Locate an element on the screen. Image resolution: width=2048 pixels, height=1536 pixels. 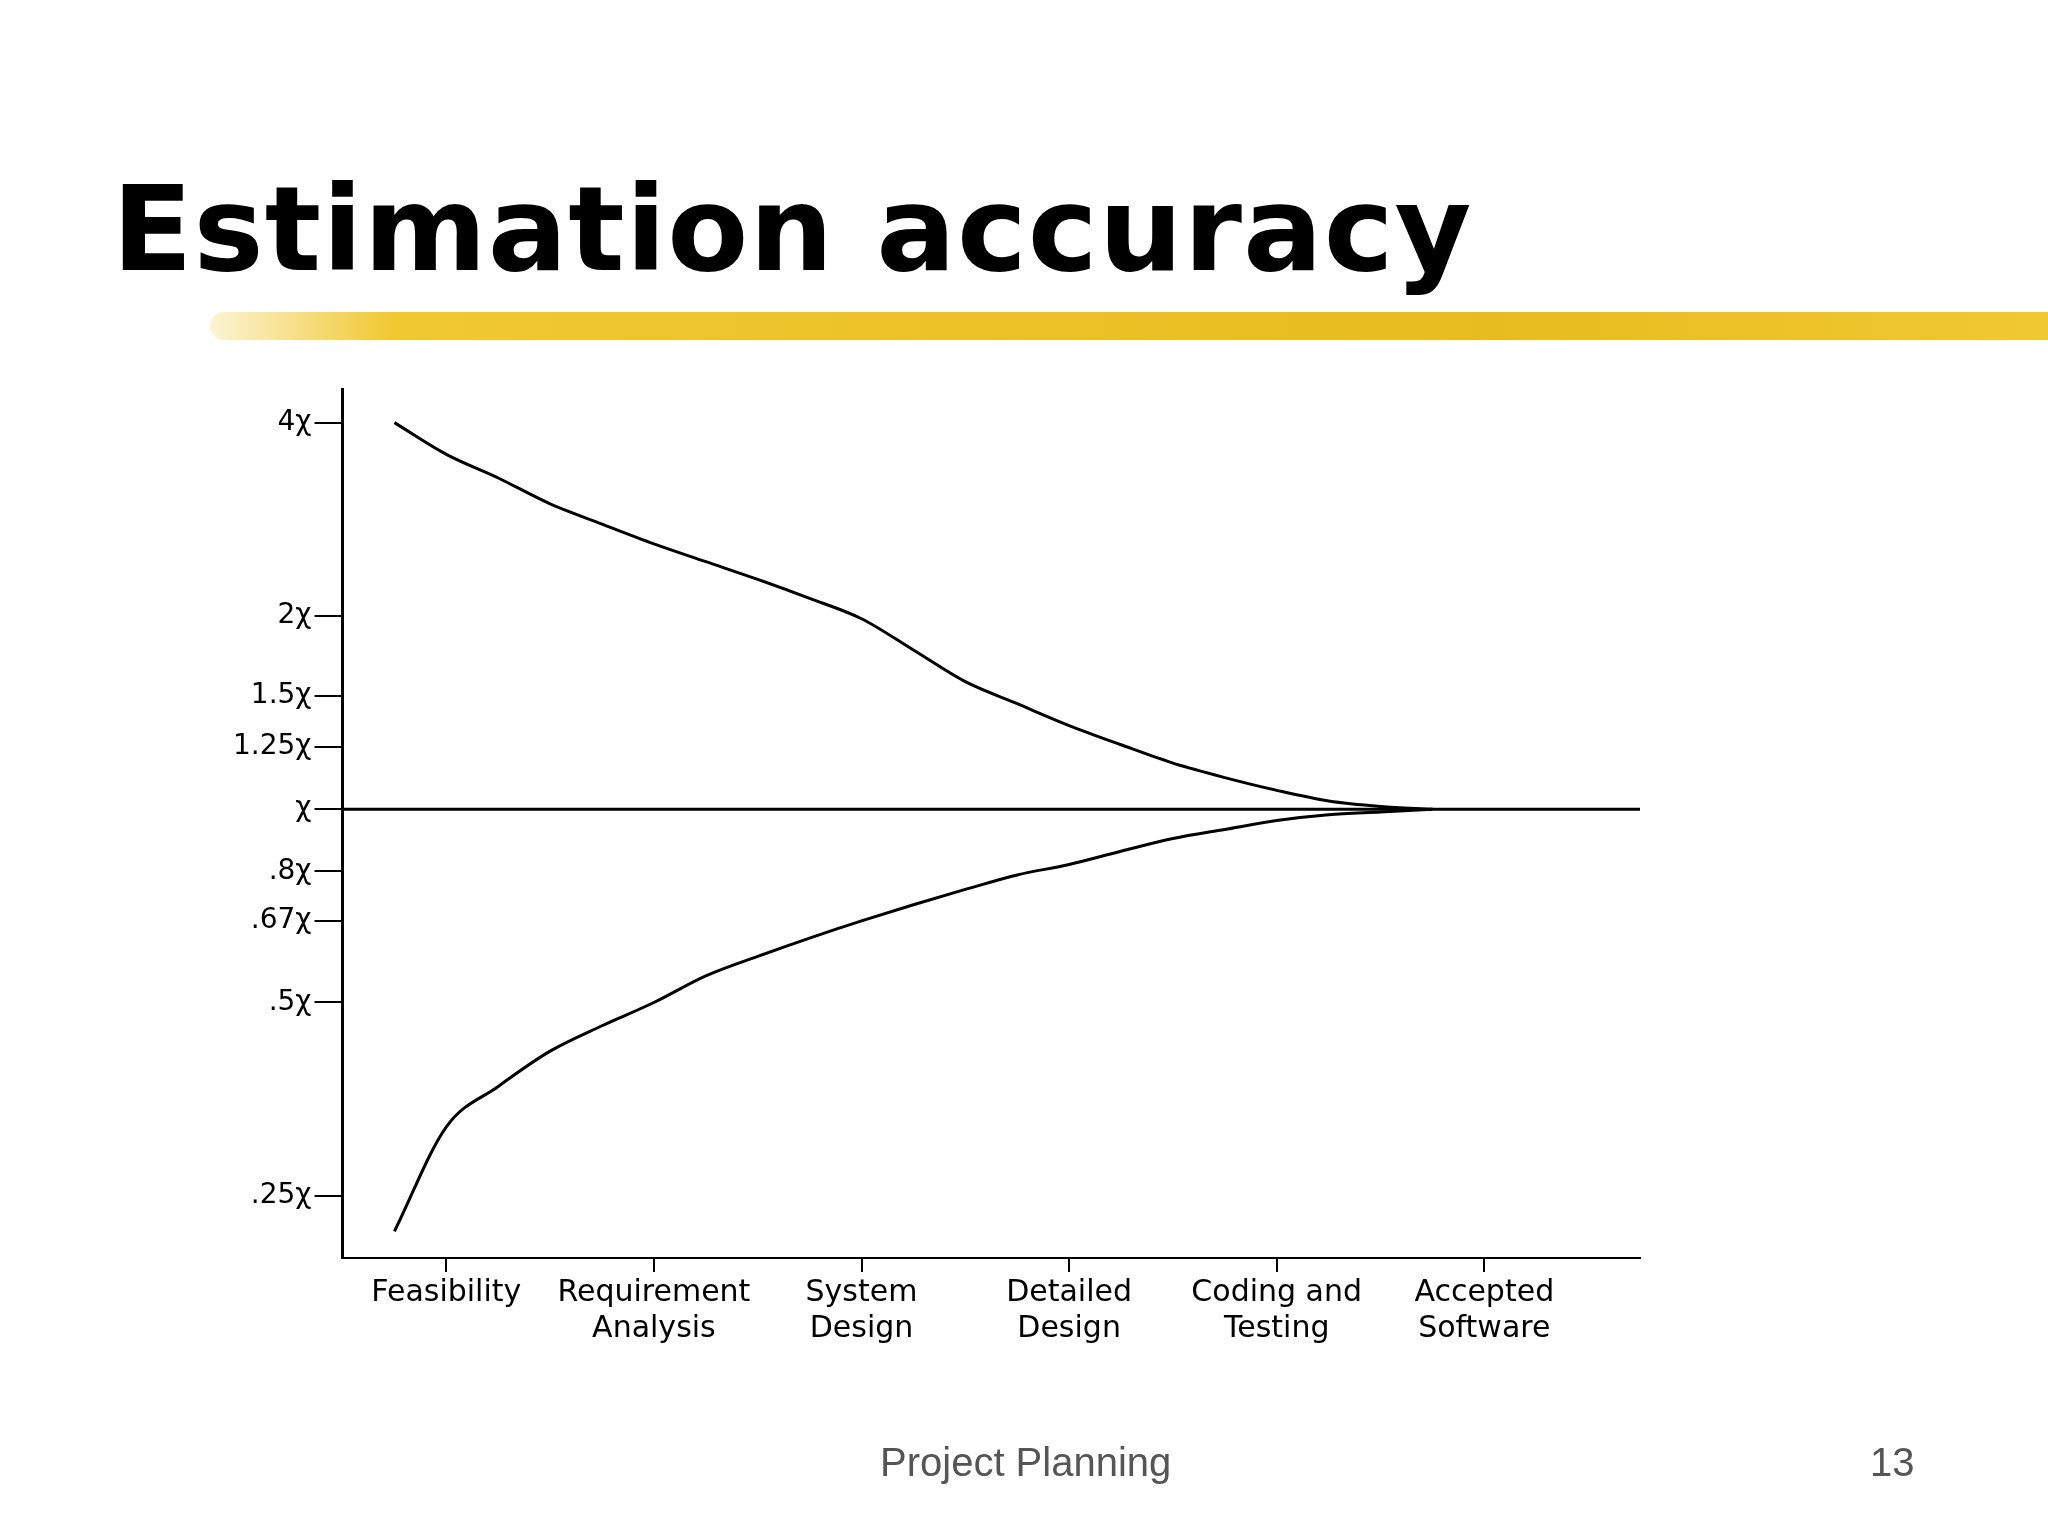
x-tick-label: Requirement Analysis is located at coordinates (654, 1308).